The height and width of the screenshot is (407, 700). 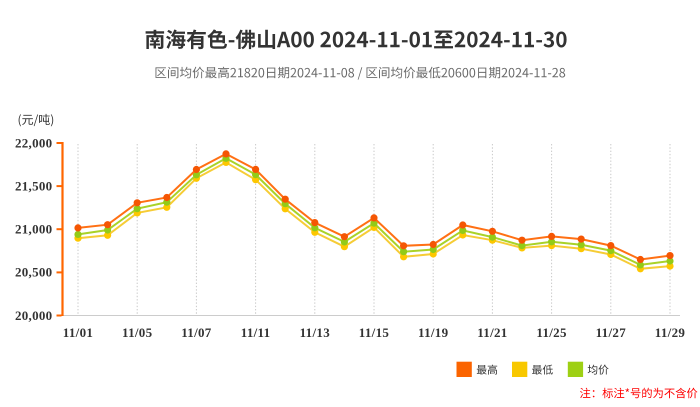 I want to click on svg-text: 11/27, so click(x=611, y=332).